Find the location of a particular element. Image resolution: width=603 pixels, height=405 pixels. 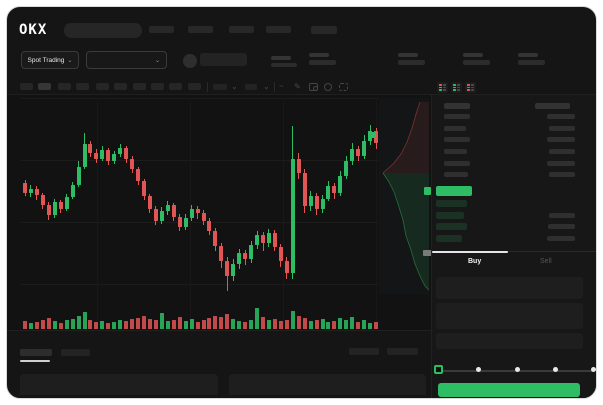

amount-input is located at coordinates (509, 316).